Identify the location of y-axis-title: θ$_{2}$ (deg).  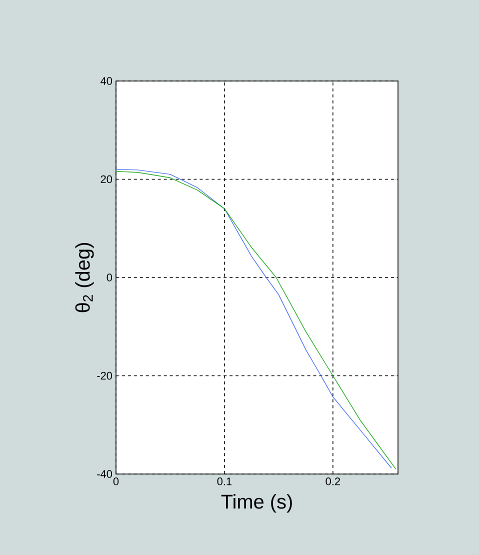
(84, 277).